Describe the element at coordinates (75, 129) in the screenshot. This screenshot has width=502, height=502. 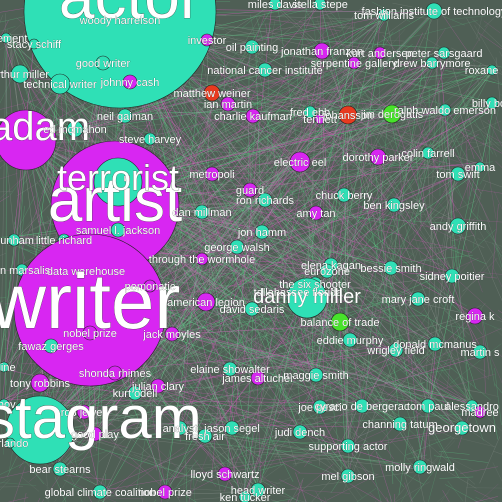
I see `graph-node-mcmahon` at that location.